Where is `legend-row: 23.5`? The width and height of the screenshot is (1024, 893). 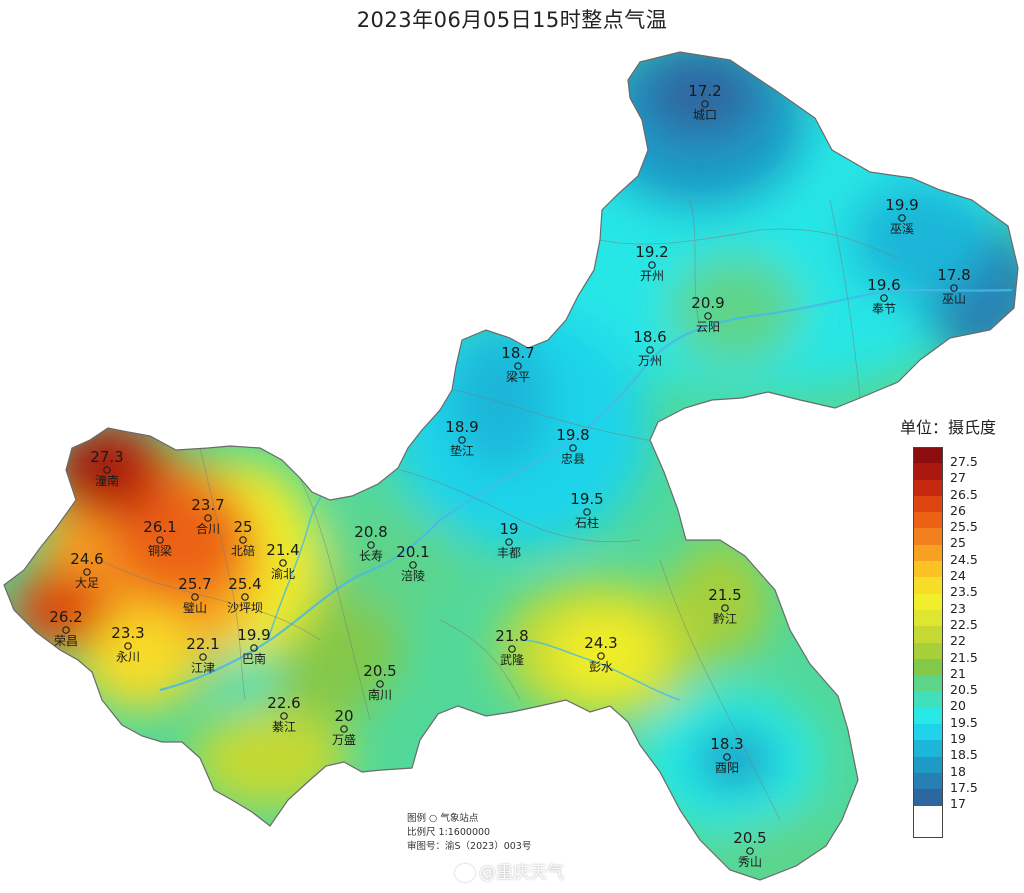
legend-row: 23.5 is located at coordinates (963, 588).